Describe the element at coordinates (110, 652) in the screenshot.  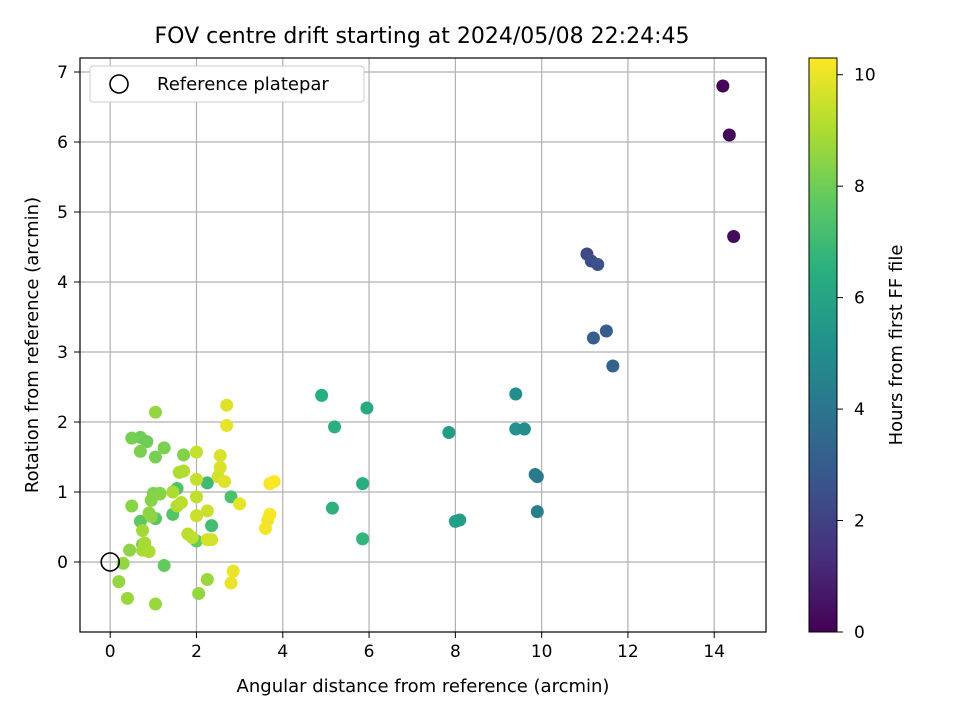
I see `x-tick-label: 0` at that location.